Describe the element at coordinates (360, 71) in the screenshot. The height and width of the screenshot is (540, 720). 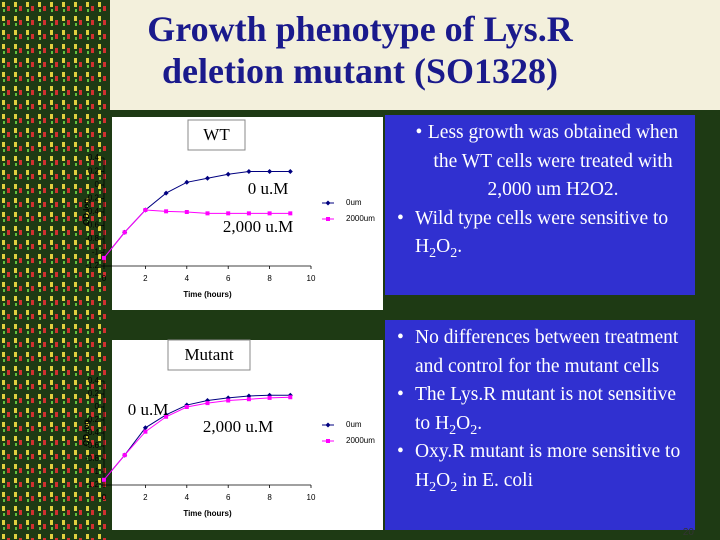
I see `title-line: deletion mutant (SO1328)` at that location.